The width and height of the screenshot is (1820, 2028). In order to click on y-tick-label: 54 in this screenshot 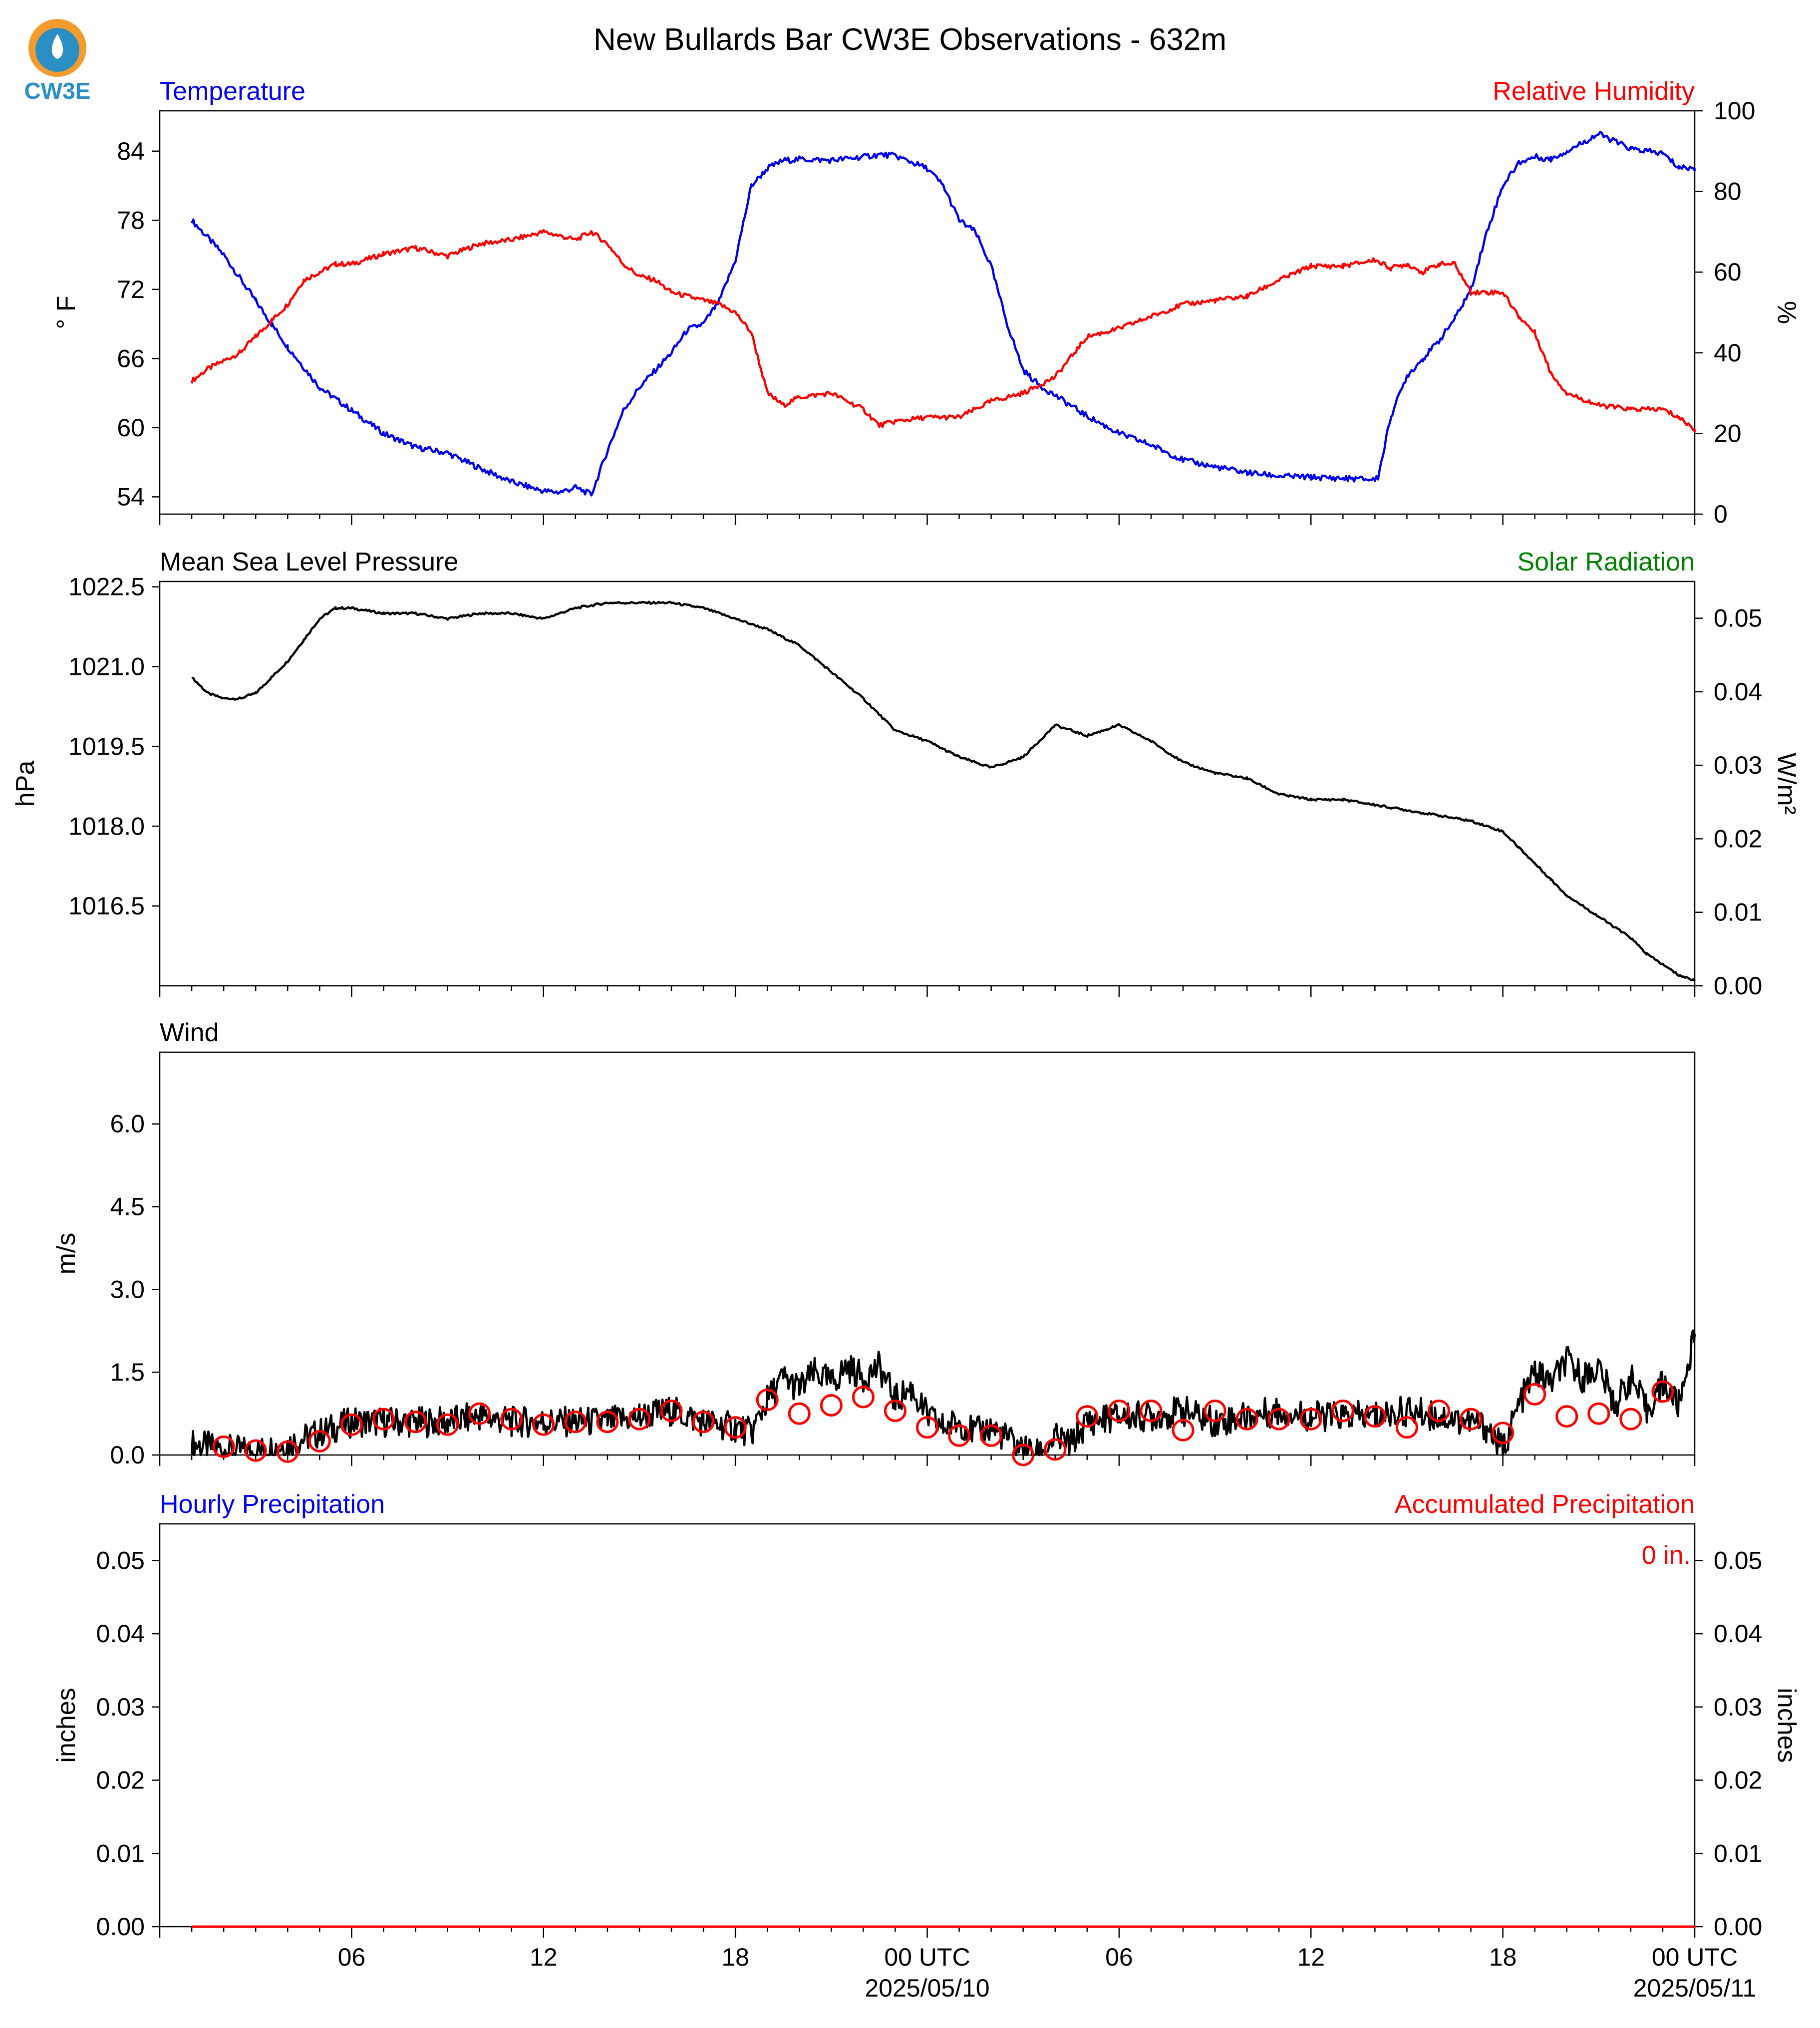, I will do `click(131, 497)`.